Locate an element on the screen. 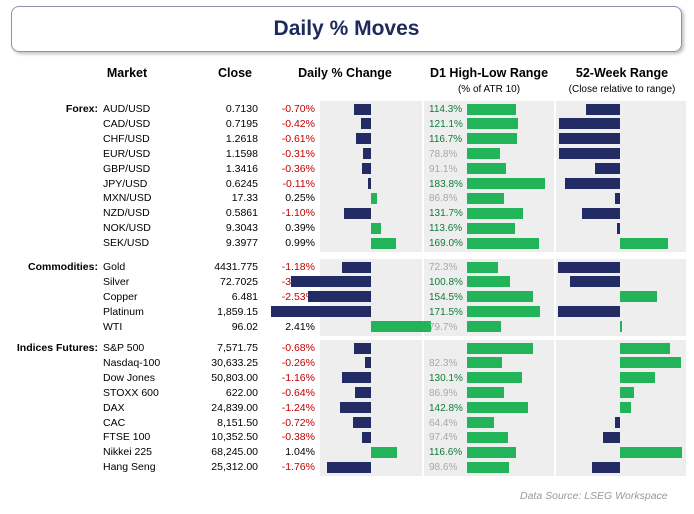 This screenshot has height=514, width=694. change-value: -0.68% is located at coordinates (298, 348).